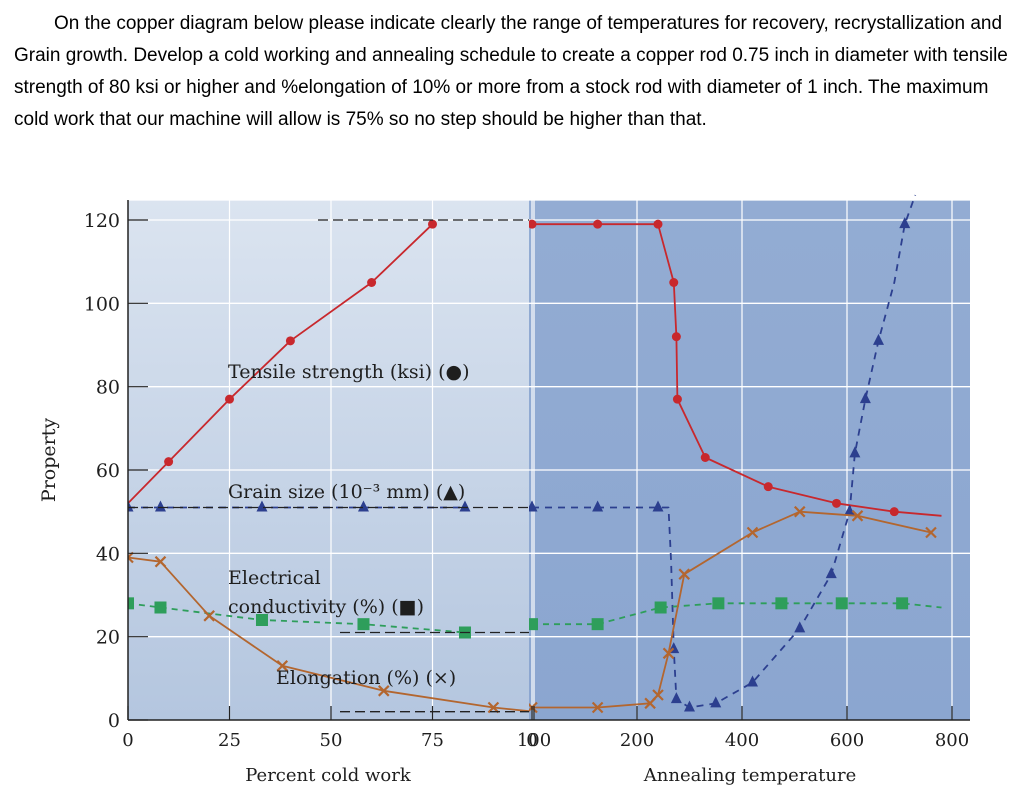  Describe the element at coordinates (637, 740) in the screenshot. I see `x-tick-label: 200` at that location.